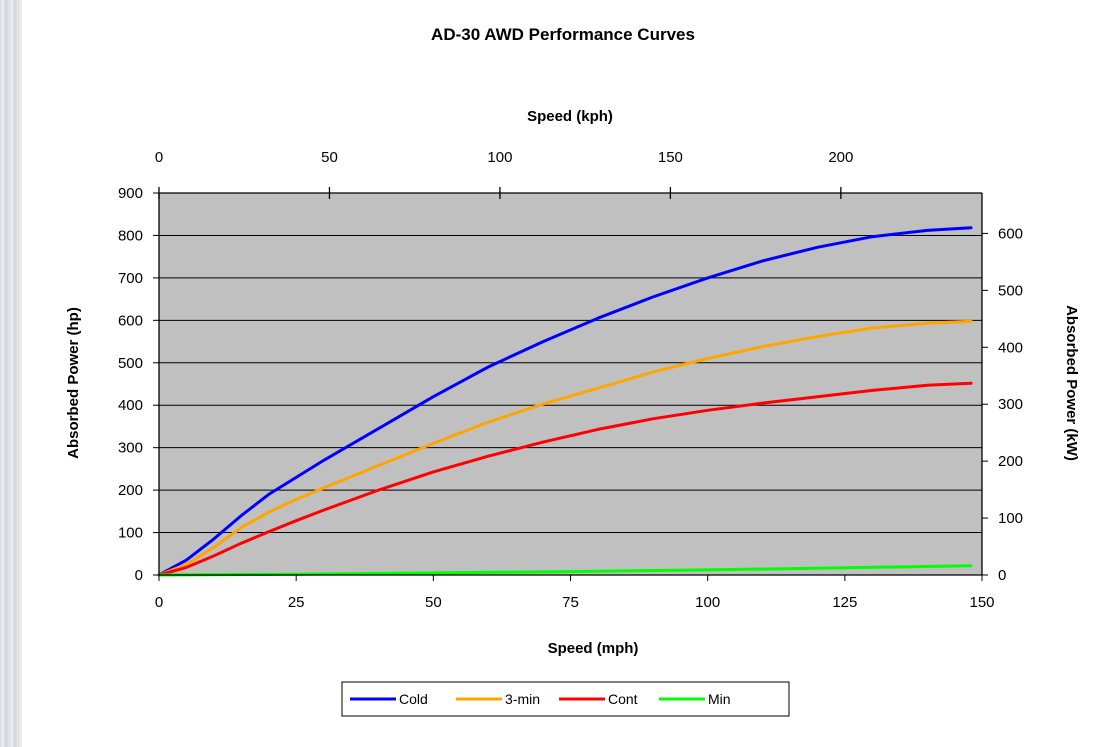 Image resolution: width=1110 pixels, height=747 pixels. I want to click on bottom-x-tick-label-100: 100, so click(707, 602).